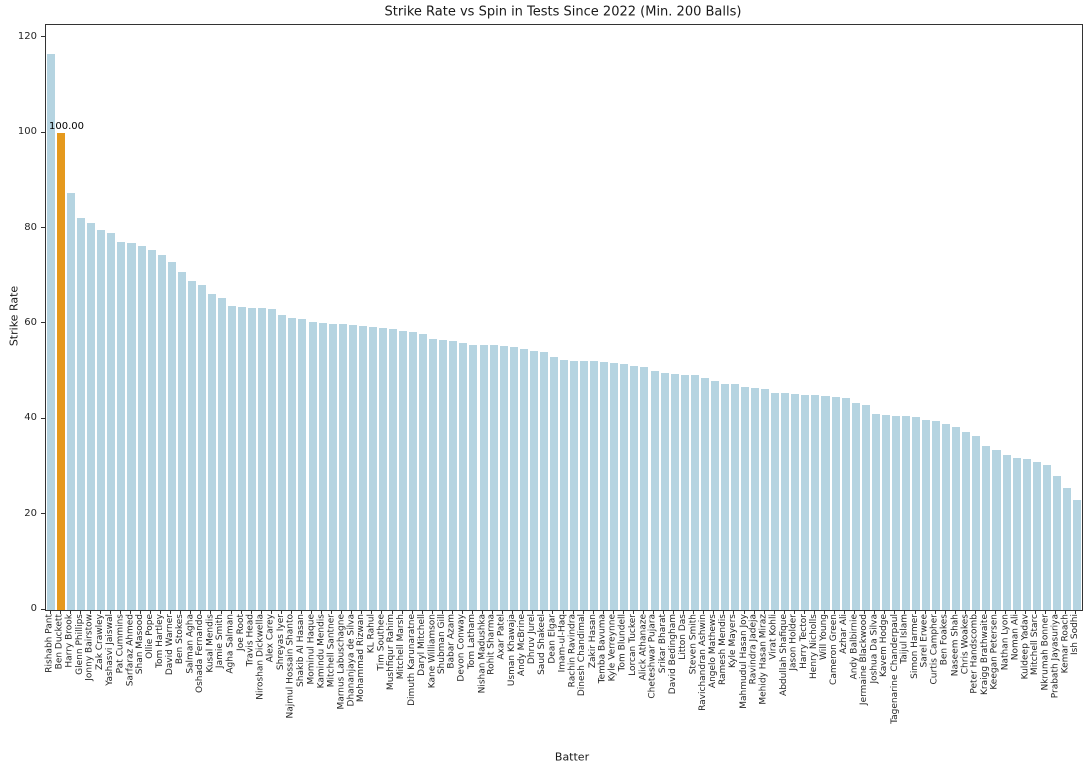 This screenshot has width=1088, height=767. I want to click on y-tick-label: 20, so click(30, 513).